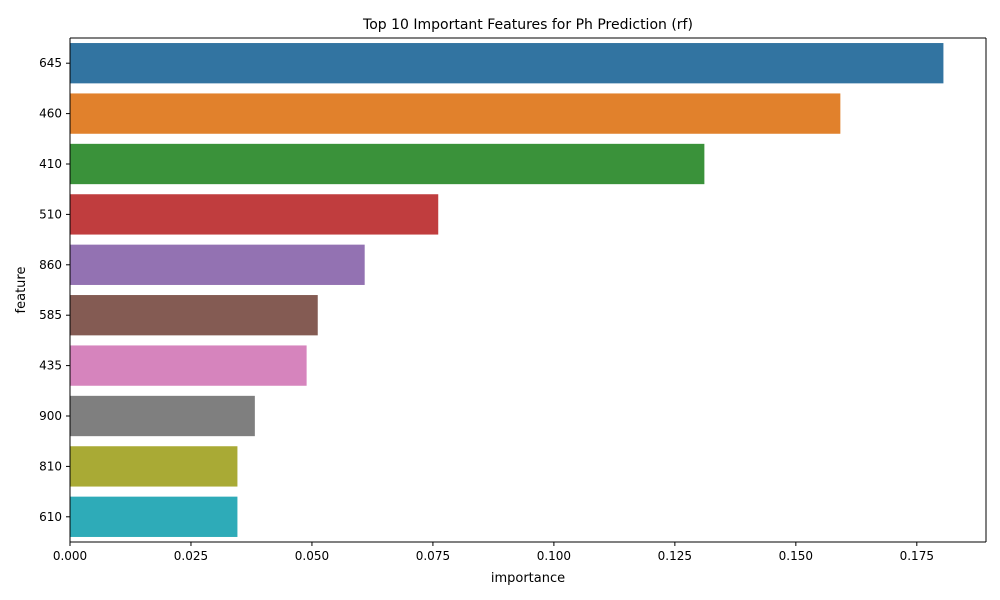 This screenshot has height=600, width=1000. I want to click on y-tick-label: 860, so click(50, 265).